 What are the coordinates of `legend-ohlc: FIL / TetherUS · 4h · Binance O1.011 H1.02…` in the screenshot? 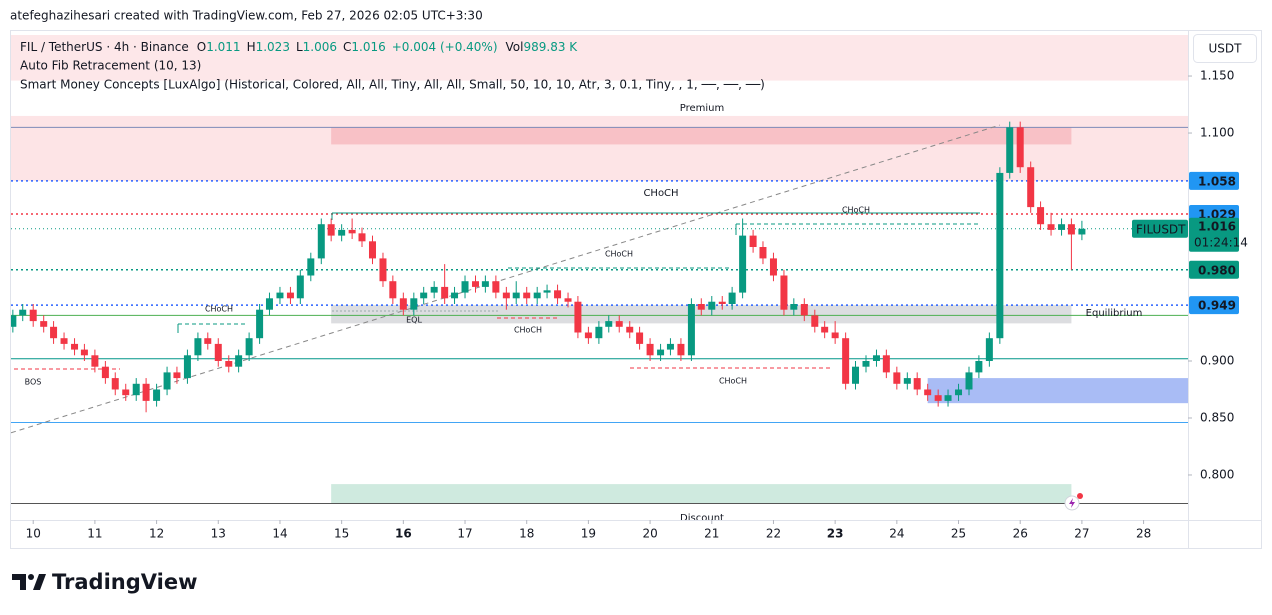 It's located at (299, 47).